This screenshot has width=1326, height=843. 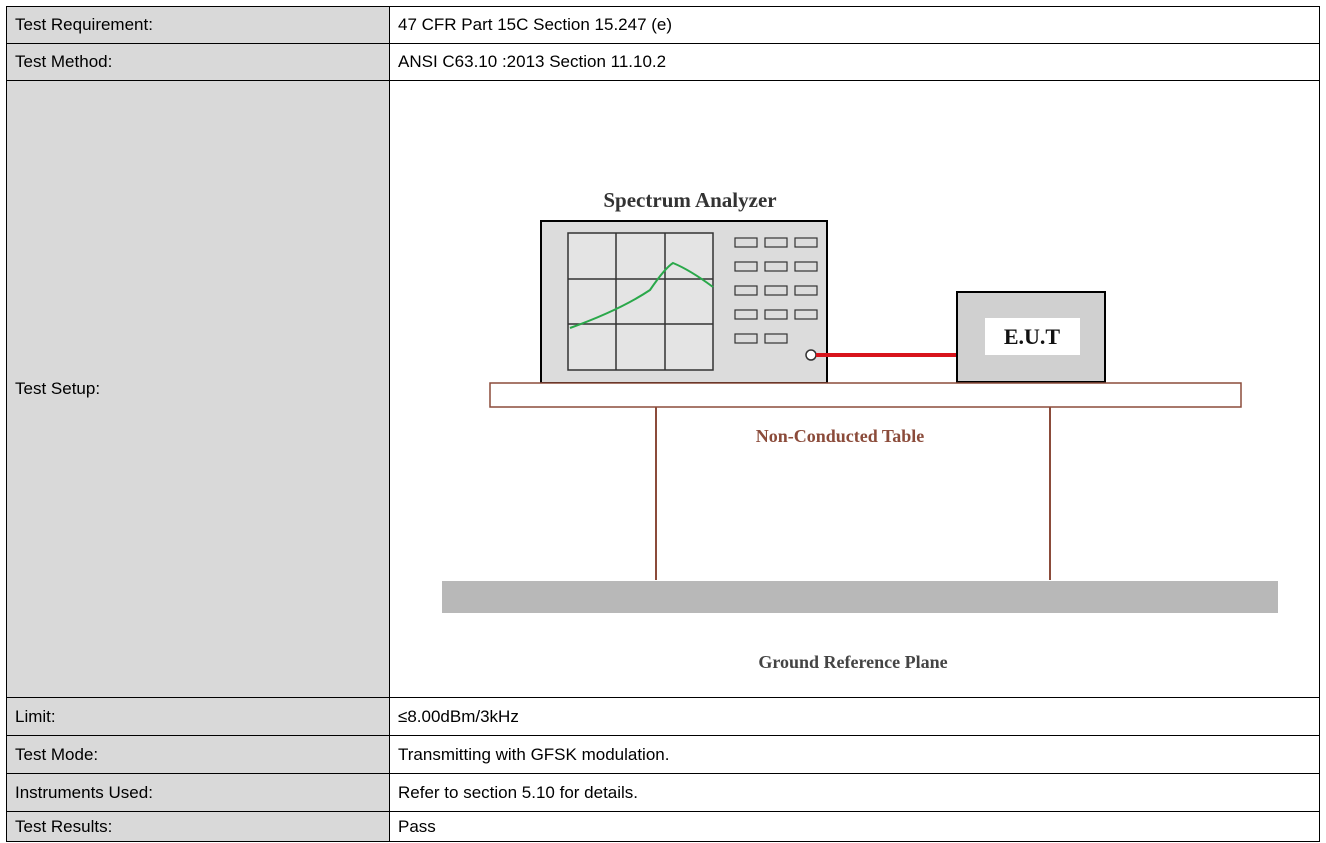 I want to click on analyzer-screen, so click(x=640, y=301).